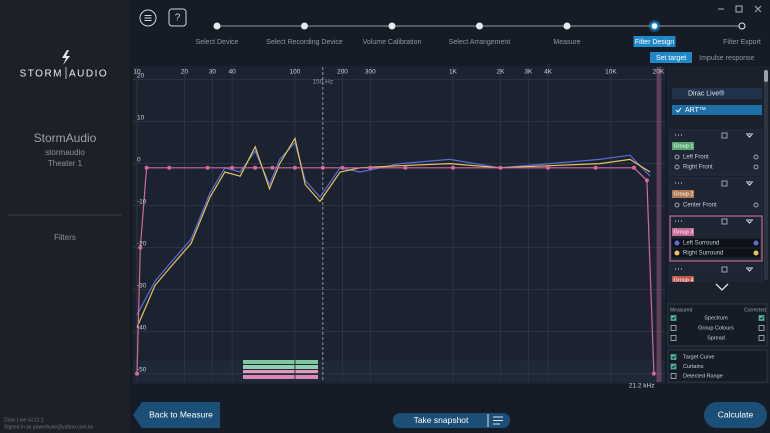 The height and width of the screenshot is (433, 770). What do you see at coordinates (695, 110) in the screenshot?
I see `selected-label: ART™` at bounding box center [695, 110].